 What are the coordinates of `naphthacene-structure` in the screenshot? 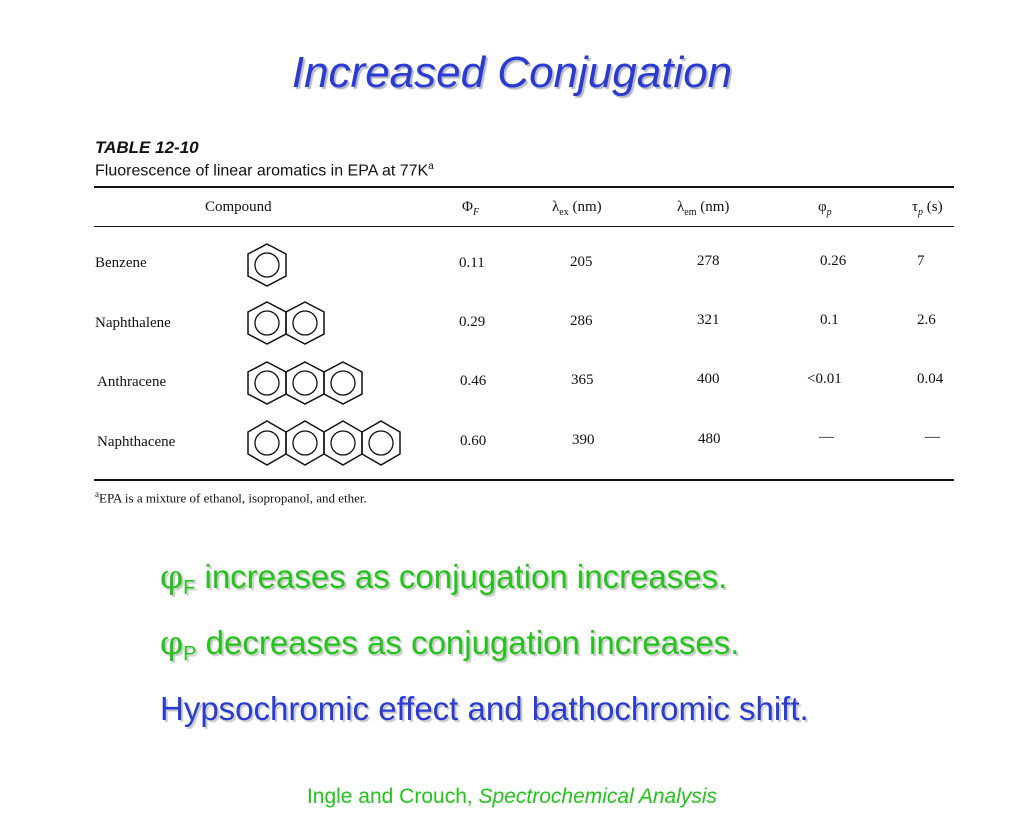 It's located at (324, 443).